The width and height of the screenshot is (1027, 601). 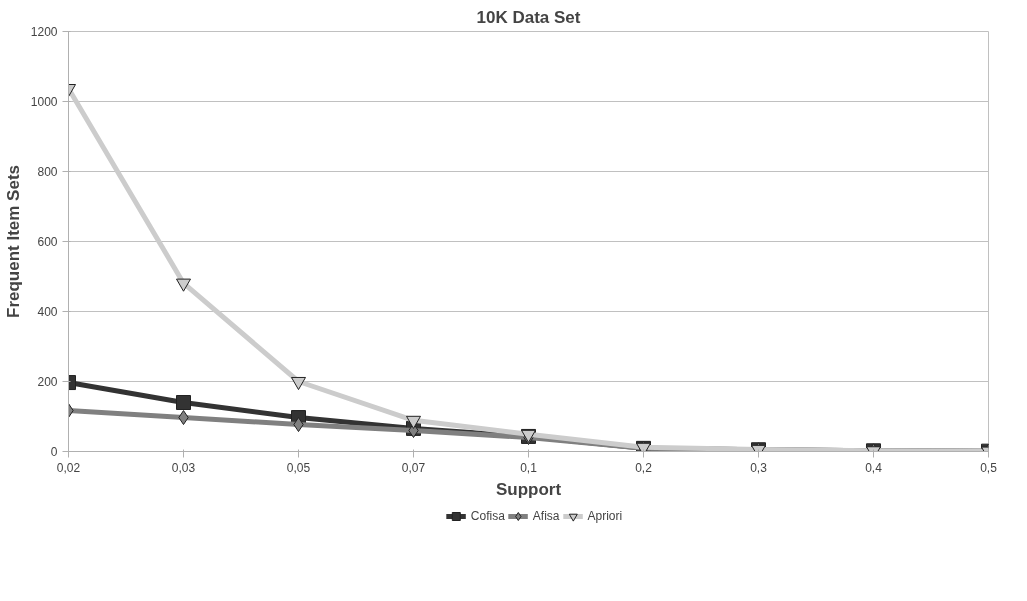 I want to click on chart-title: 10K Data Set, so click(x=528, y=17).